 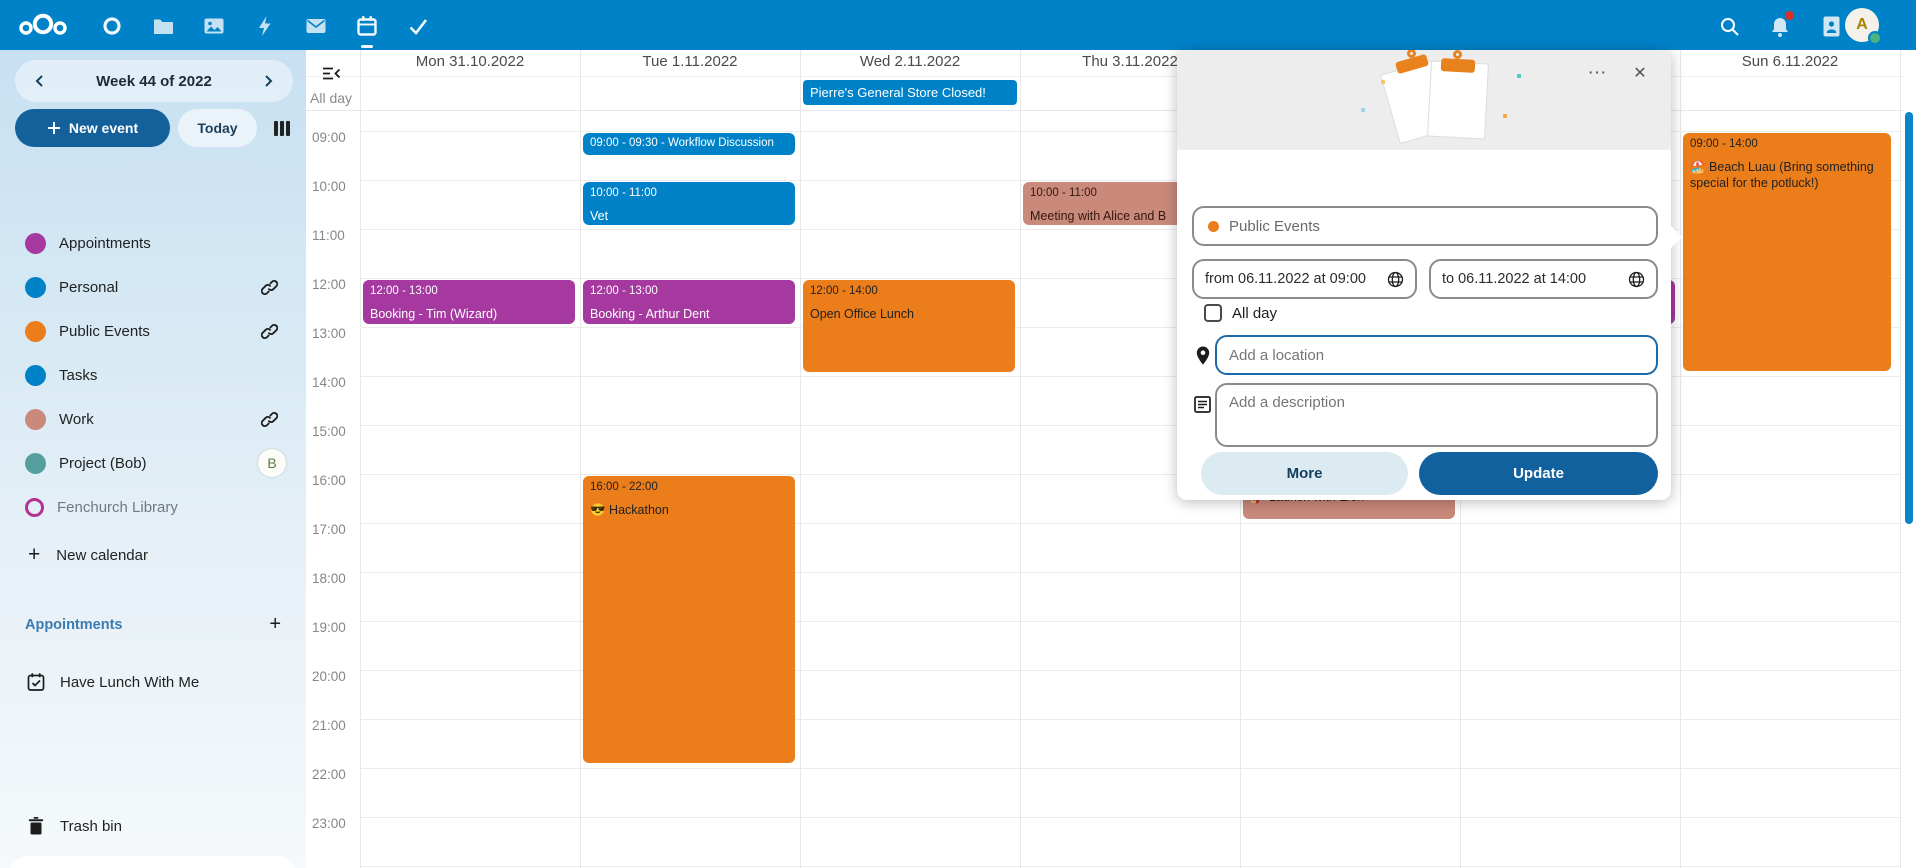 What do you see at coordinates (329, 725) in the screenshot?
I see `time-label: 21:00` at bounding box center [329, 725].